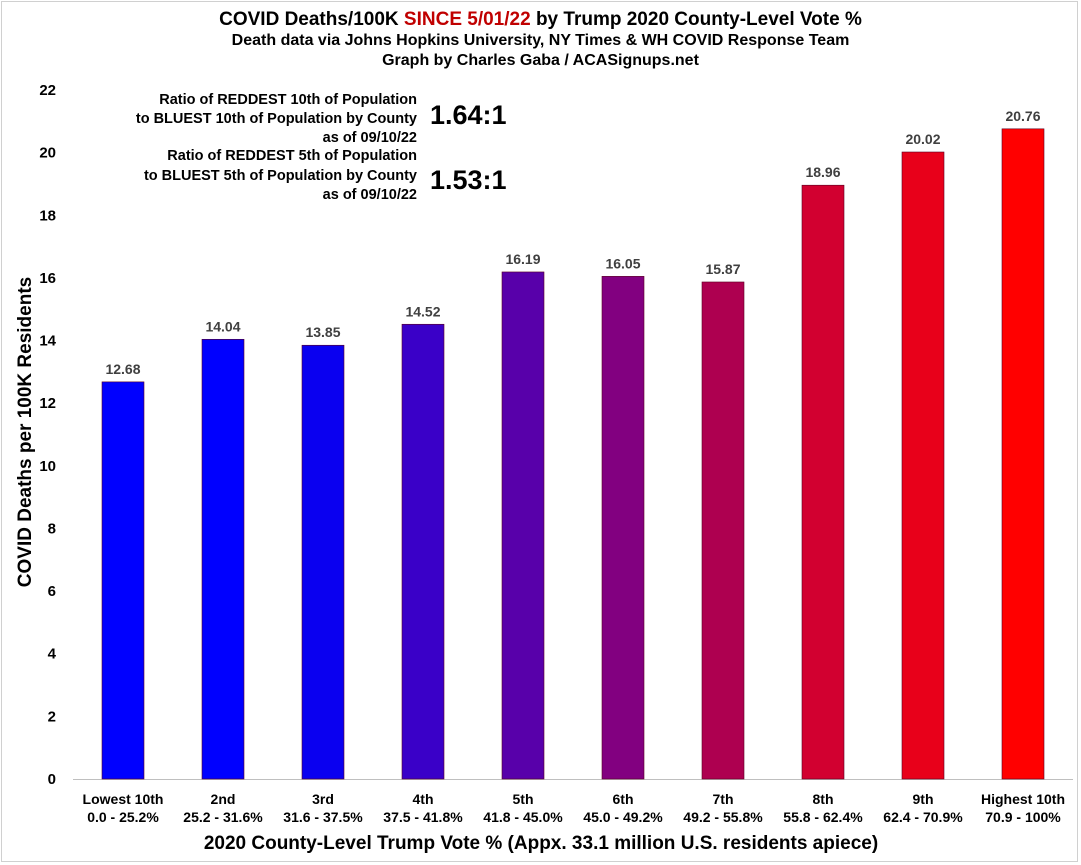 This screenshot has width=1081, height=865. Describe the element at coordinates (47, 153) in the screenshot. I see `y-tick-label: 20` at that location.